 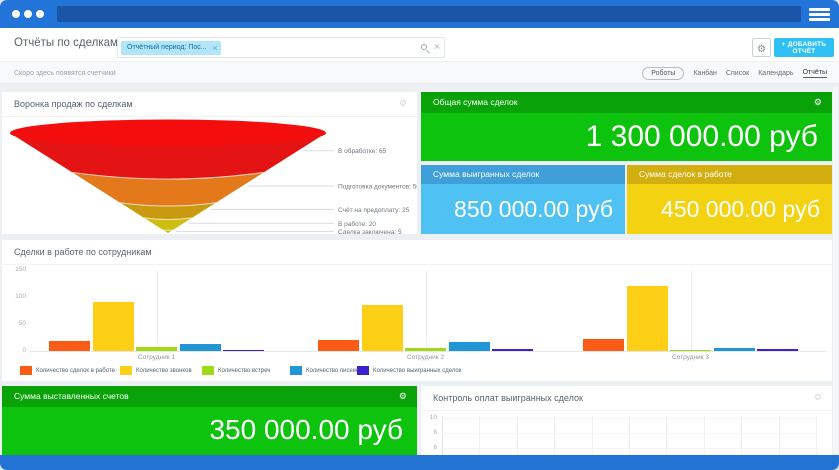 I want to click on counters-hint: Скоро здесь появятся счетчики, so click(x=65, y=73).